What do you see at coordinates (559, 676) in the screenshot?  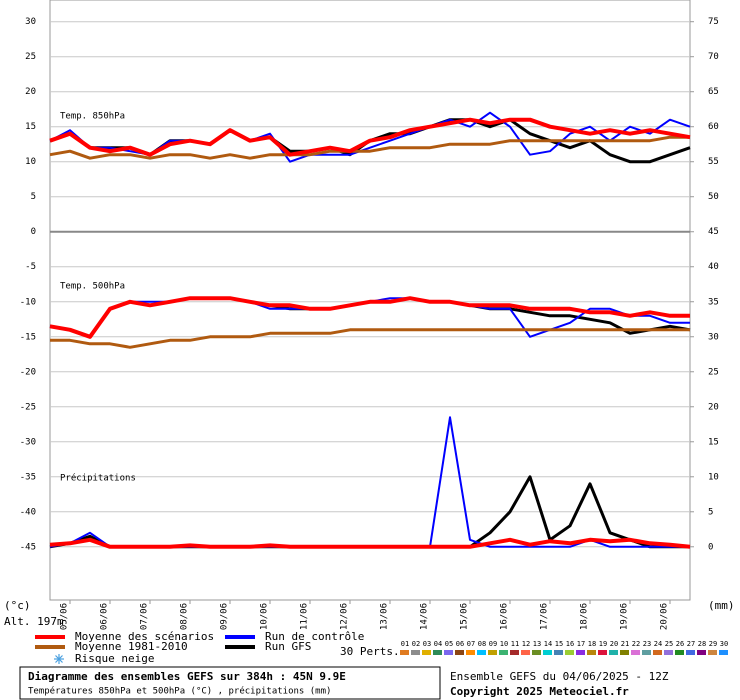 I see `run-info: Ensemble GEFS du 04/06/2025 - 12Z` at bounding box center [559, 676].